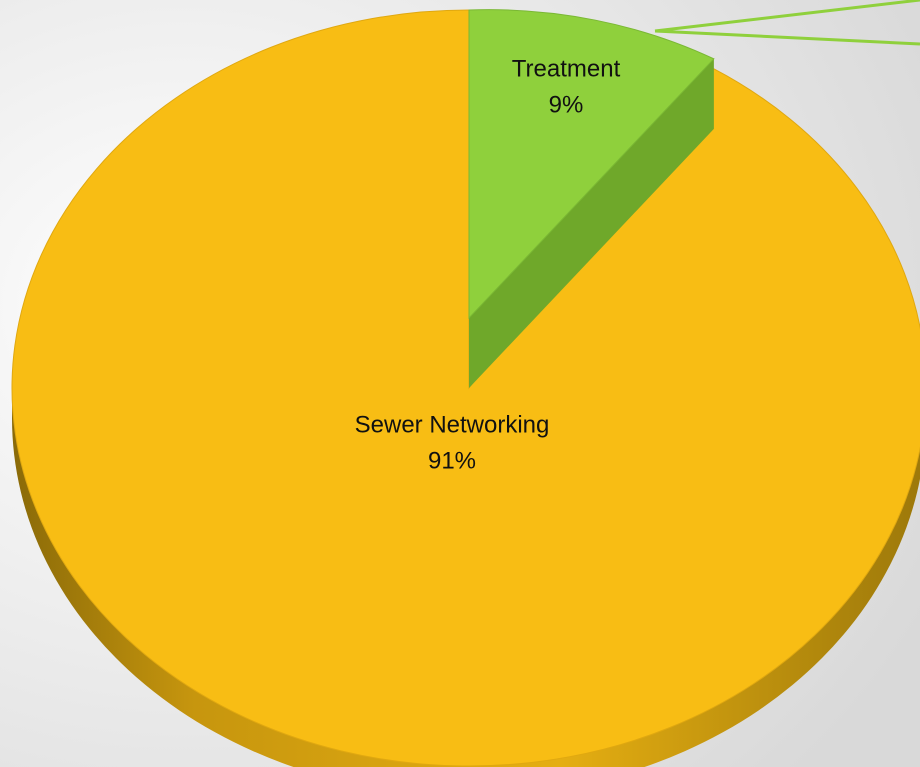 Image resolution: width=920 pixels, height=767 pixels. Describe the element at coordinates (452, 460) in the screenshot. I see `slice-value-label: 91%` at that location.